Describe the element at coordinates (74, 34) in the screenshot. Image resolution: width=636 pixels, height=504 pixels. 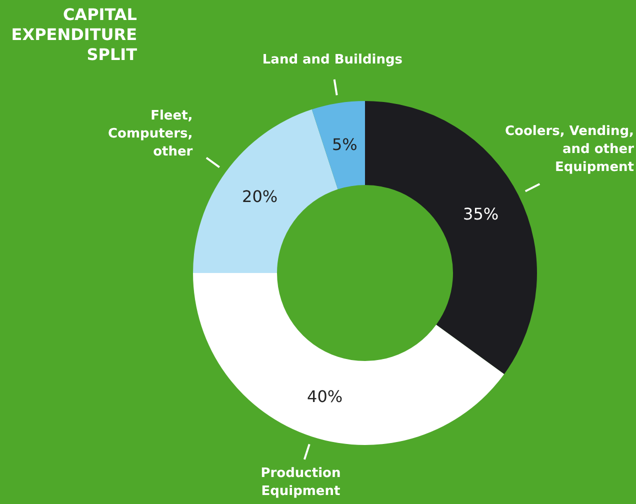
I see `chart-title: CAPITAL EXPENDITURE SPLIT` at that location.